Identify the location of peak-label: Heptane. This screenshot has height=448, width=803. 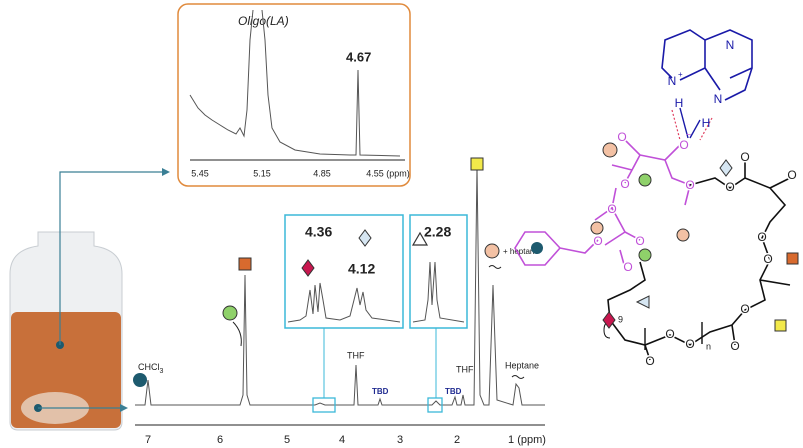
(522, 365).